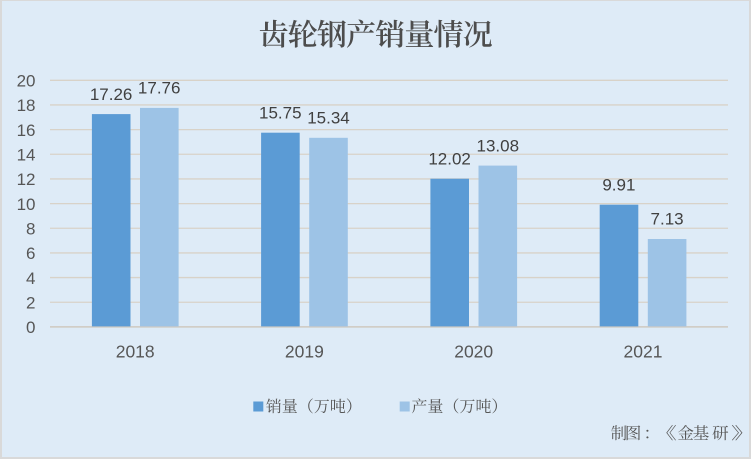  Describe the element at coordinates (26, 105) in the screenshot. I see `svg-text: 18` at that location.